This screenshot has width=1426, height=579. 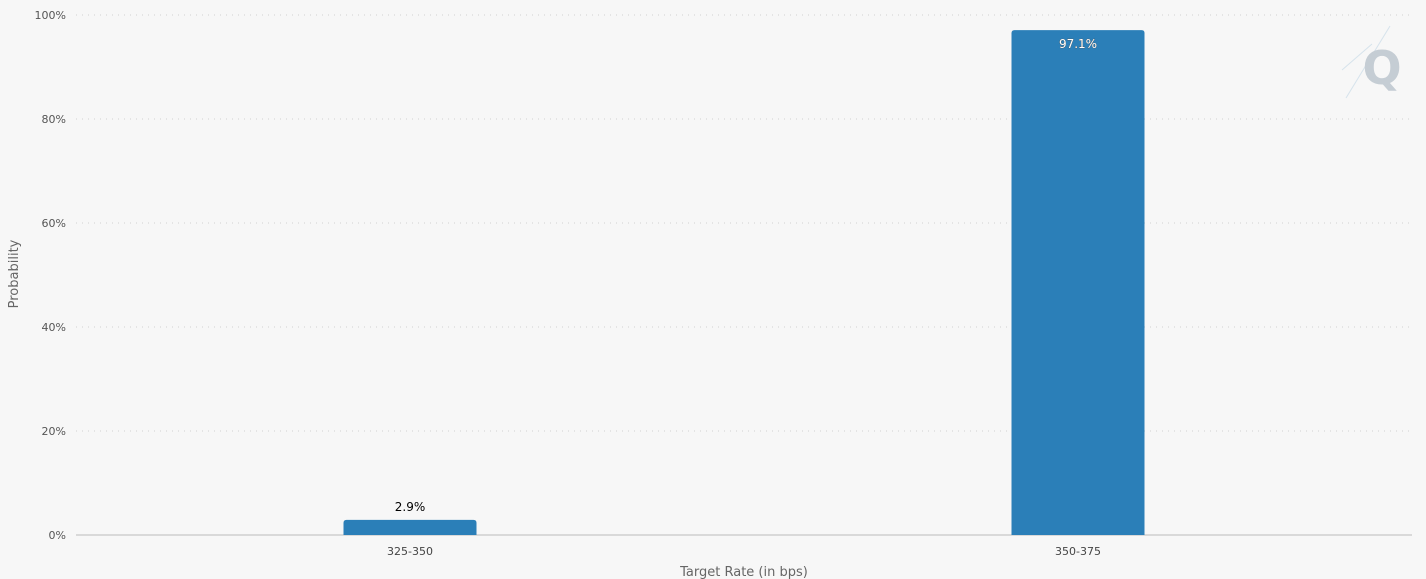 I want to click on y-tick-label: 100%, so click(x=50, y=15).